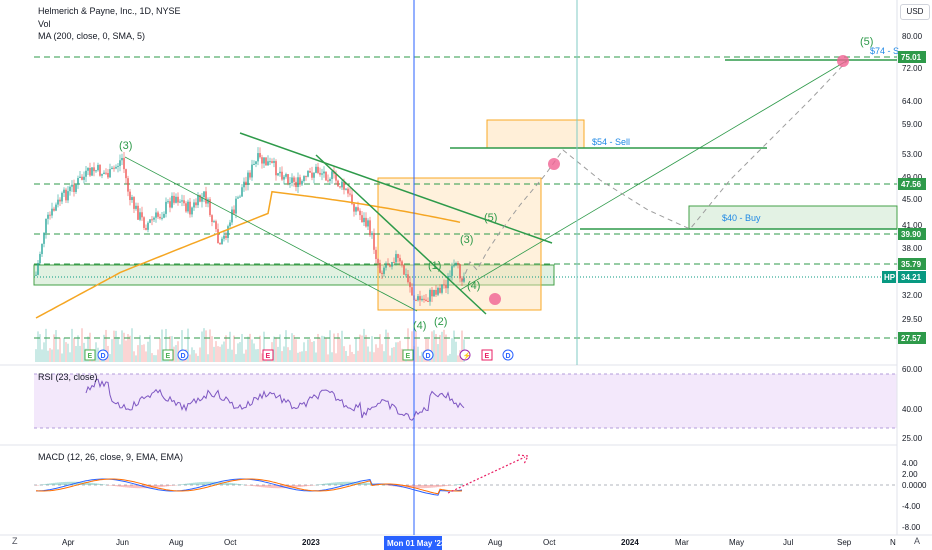  What do you see at coordinates (486, 475) in the screenshot?
I see `macd-projection-arrow` at bounding box center [486, 475].